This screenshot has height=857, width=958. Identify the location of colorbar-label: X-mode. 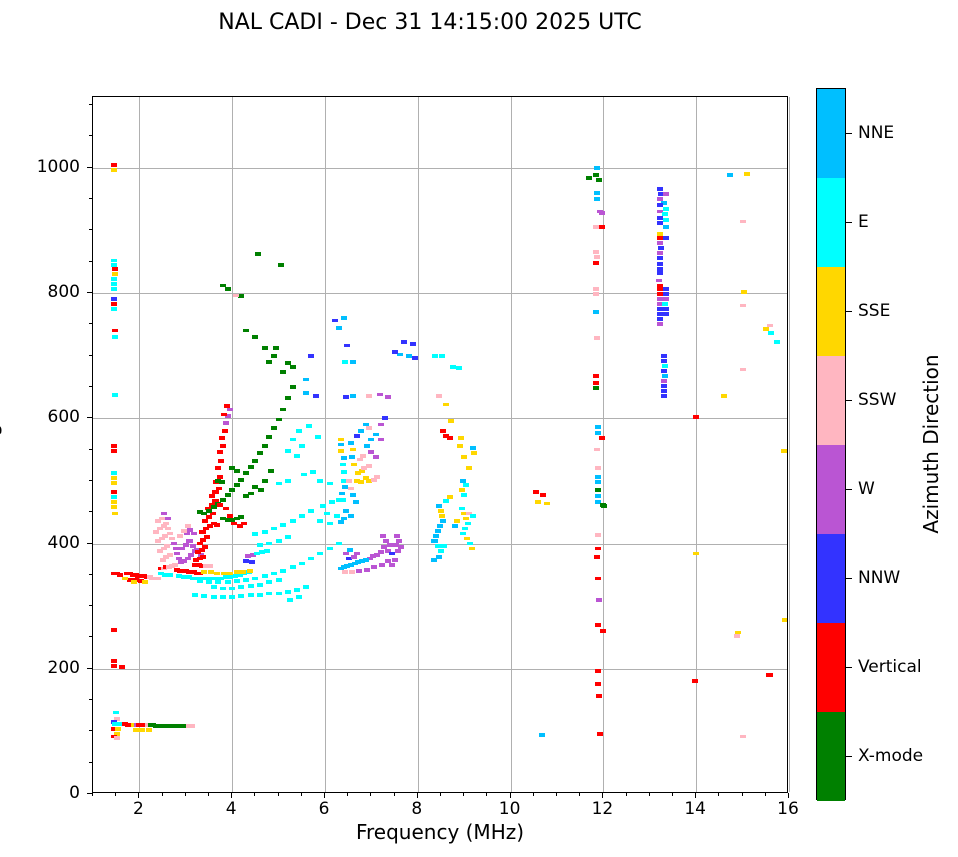
(891, 755).